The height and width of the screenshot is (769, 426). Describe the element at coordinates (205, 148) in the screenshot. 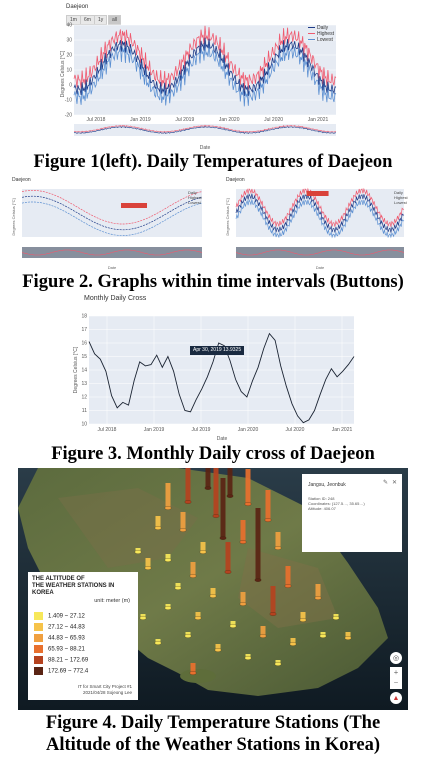

I see `figure-1-xlabel: Date` at that location.